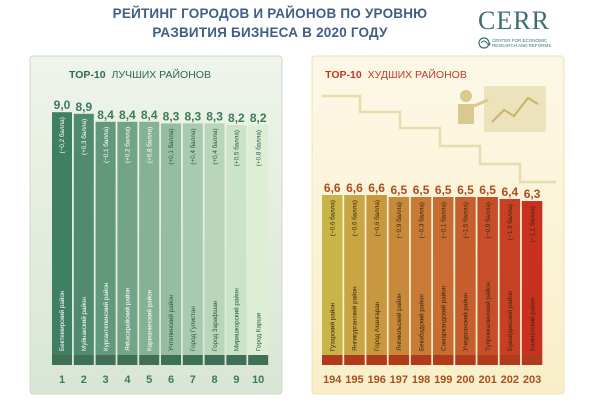  What do you see at coordinates (193, 328) in the screenshot?
I see `left-category-label: Город Гулистан` at bounding box center [193, 328].